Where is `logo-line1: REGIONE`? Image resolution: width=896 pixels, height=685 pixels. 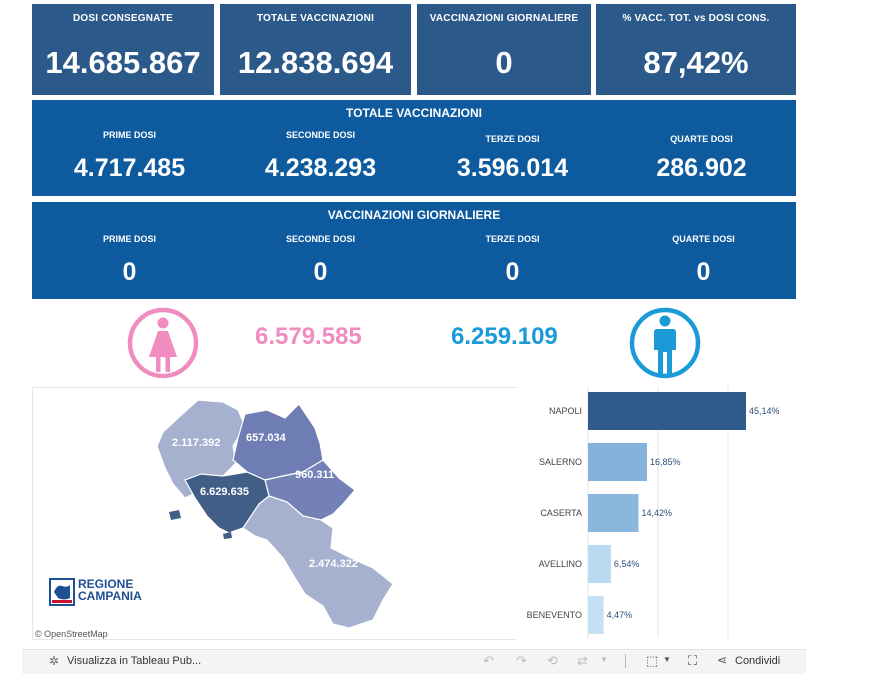
logo-line1: REGIONE is located at coordinates (106, 584).